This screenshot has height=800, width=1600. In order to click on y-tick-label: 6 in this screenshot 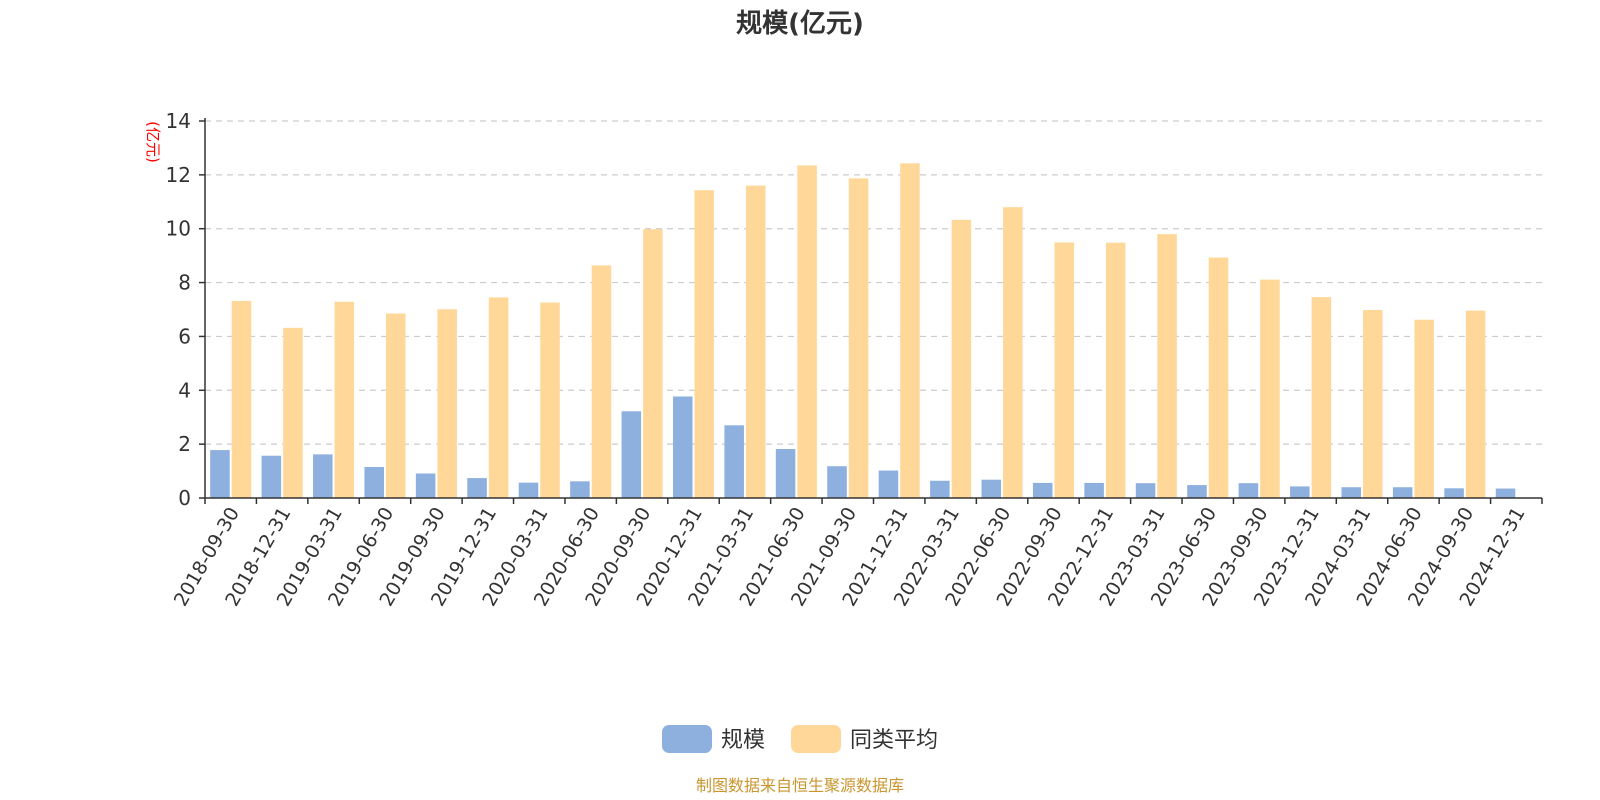, I will do `click(184, 336)`.